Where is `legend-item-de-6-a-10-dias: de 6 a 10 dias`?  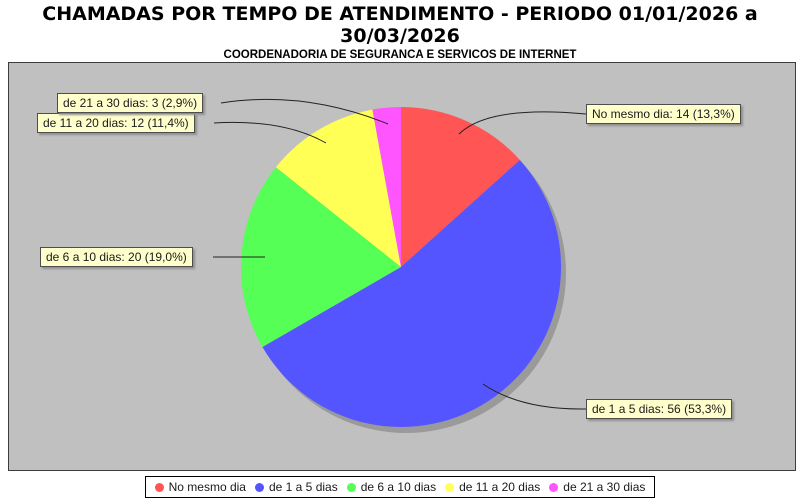
legend-item-de-6-a-10-dias: de 6 a 10 dias is located at coordinates (391, 487).